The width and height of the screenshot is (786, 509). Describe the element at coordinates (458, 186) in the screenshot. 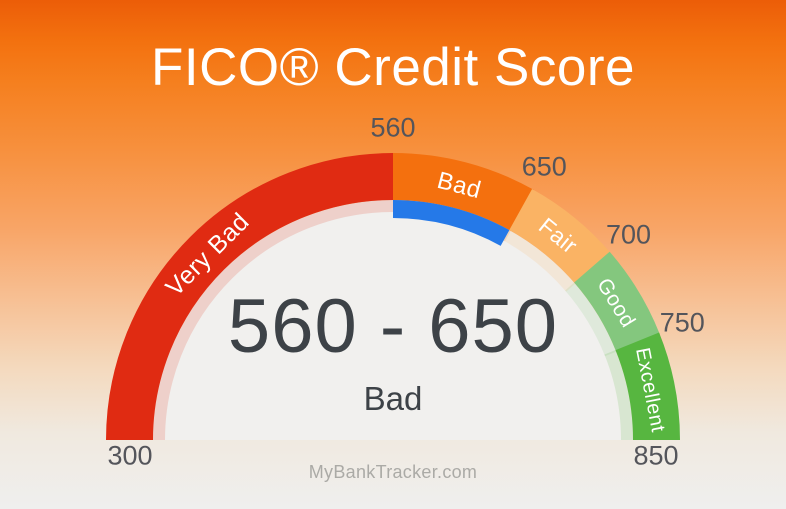

I see `segment-label-bad: Bad` at that location.